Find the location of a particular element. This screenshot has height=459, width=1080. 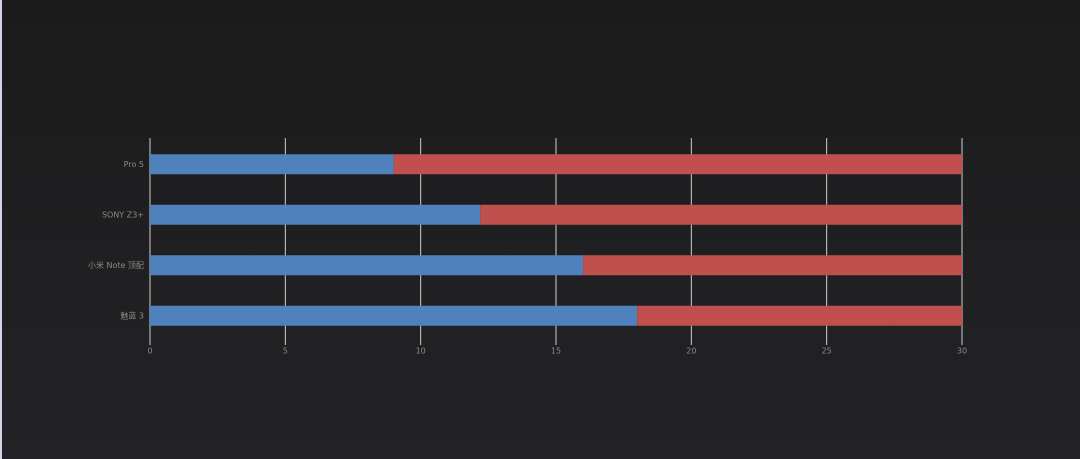

y-tick-label: 魅蓝 3 is located at coordinates (132, 315).